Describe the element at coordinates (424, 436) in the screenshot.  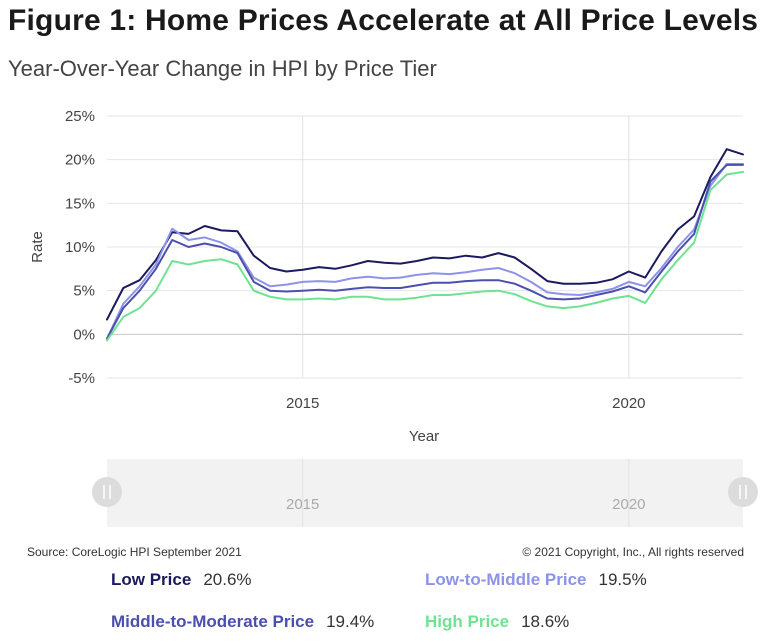
I see `x-axis-label: Year` at that location.